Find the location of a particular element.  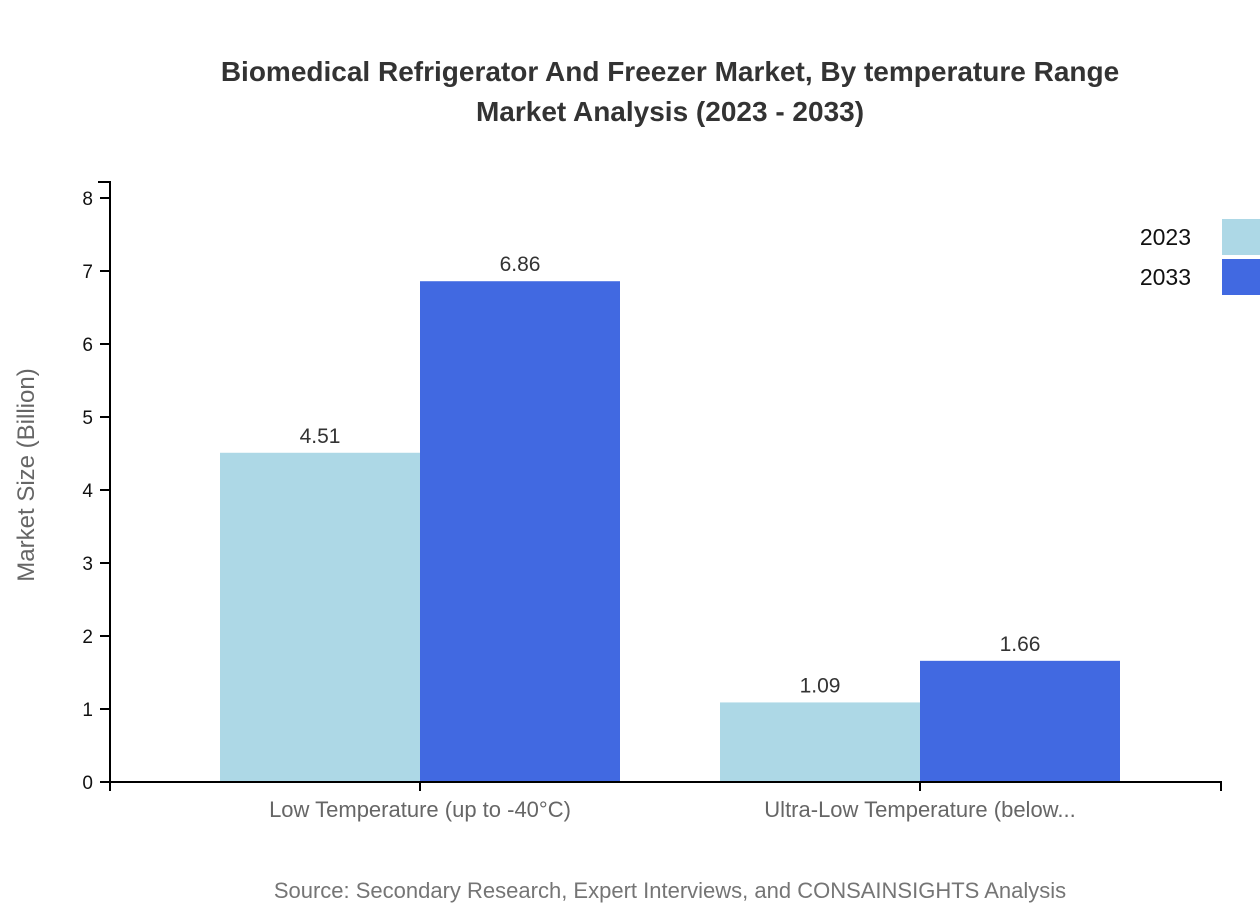

bar-2023-cat2 is located at coordinates (820, 742).